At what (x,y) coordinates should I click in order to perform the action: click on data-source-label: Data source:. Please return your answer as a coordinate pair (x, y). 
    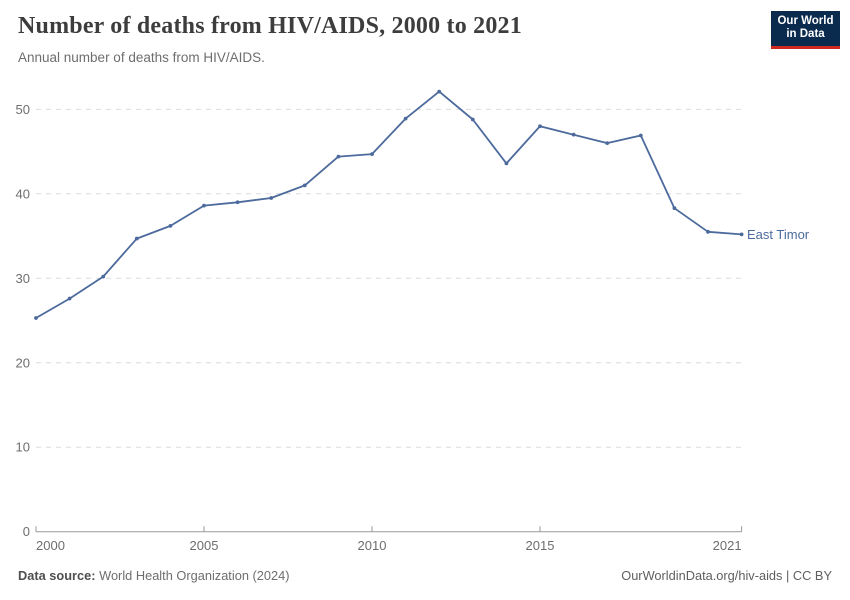
    Looking at the image, I should click on (57, 575).